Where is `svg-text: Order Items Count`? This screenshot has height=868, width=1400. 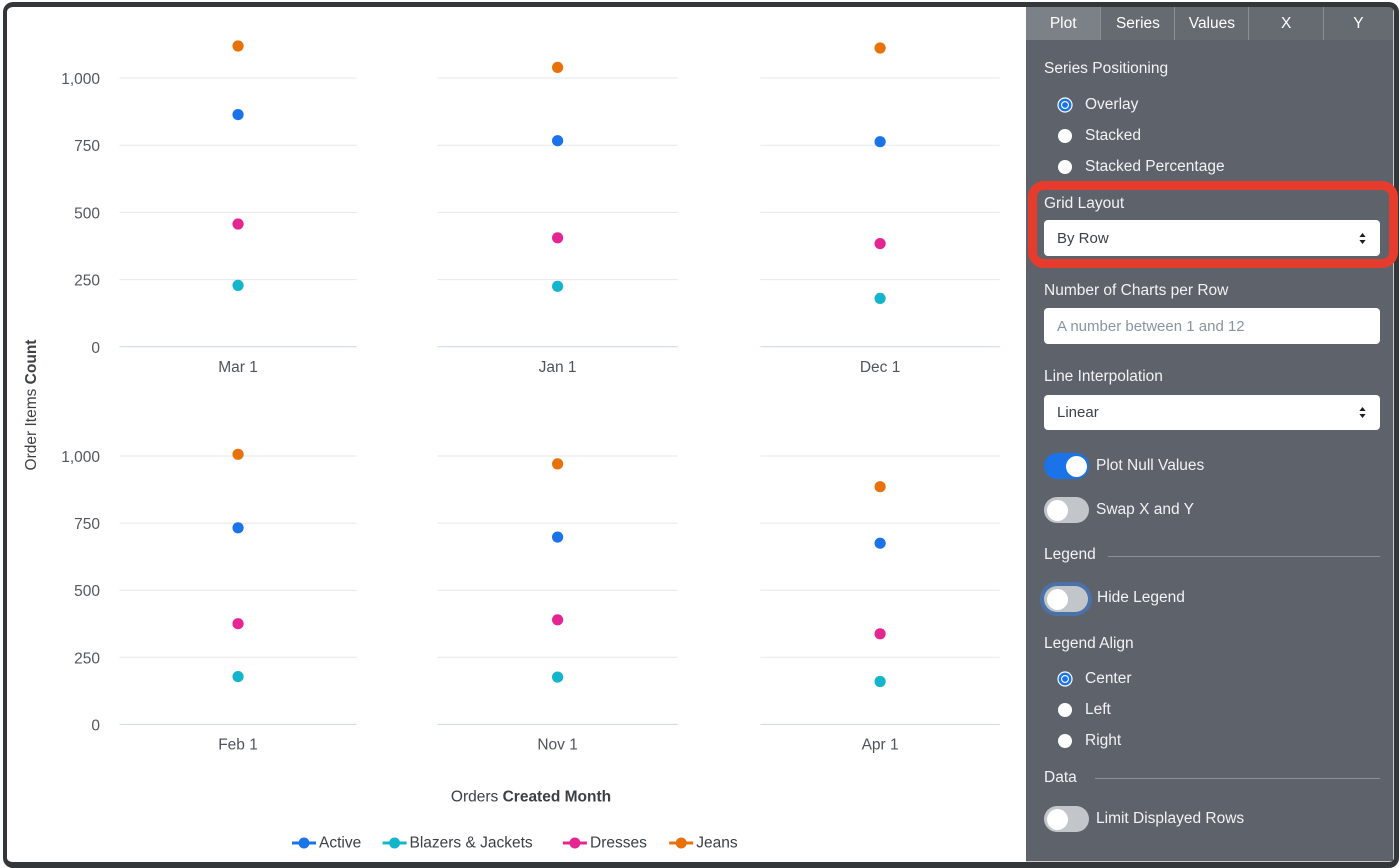
svg-text: Order Items Count is located at coordinates (31, 405).